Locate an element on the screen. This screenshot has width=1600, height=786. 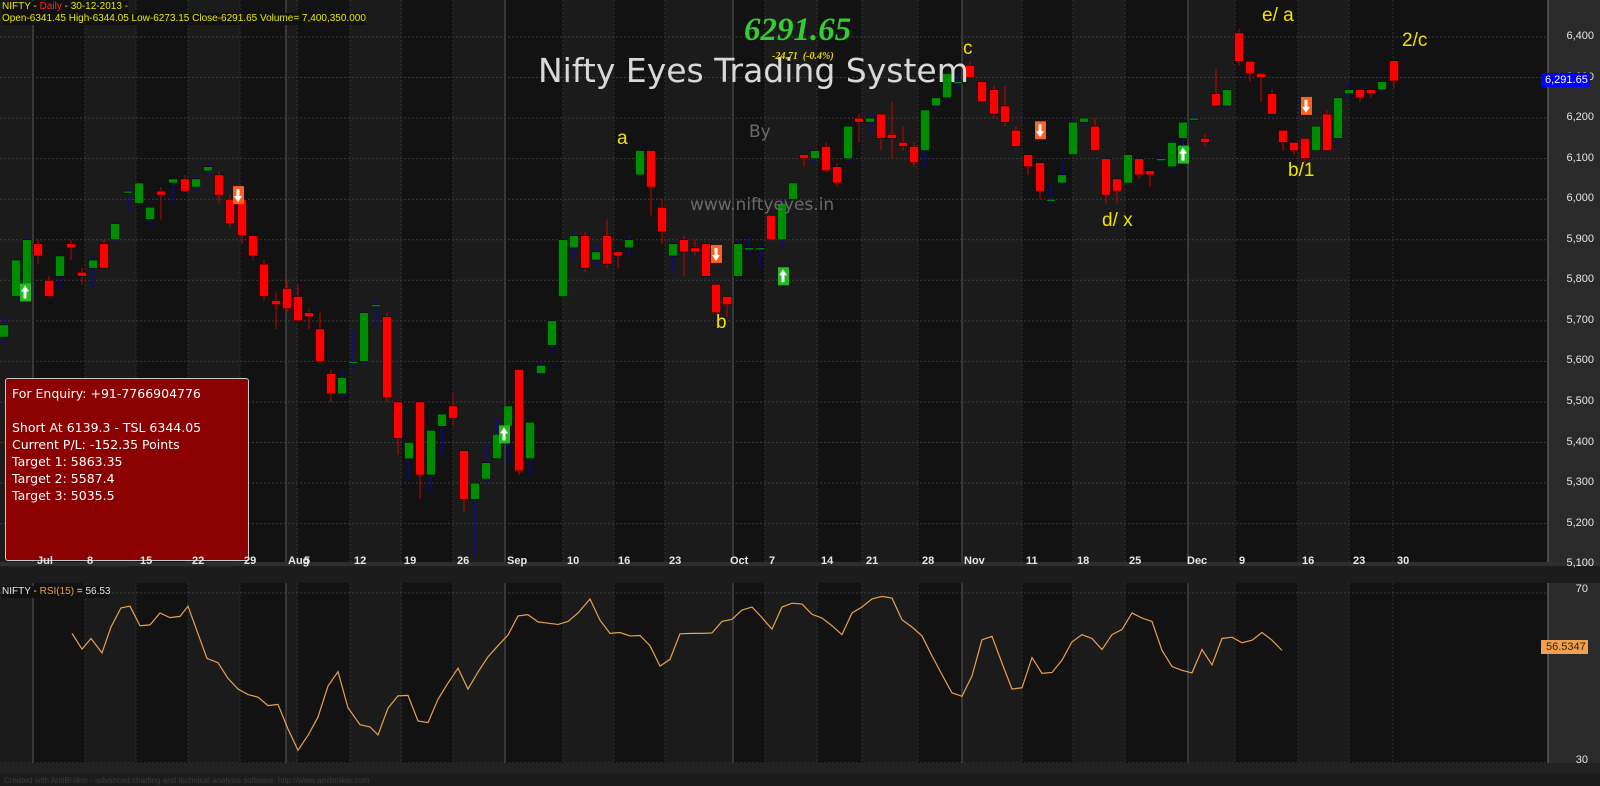
rsi-axis-30: 30 is located at coordinates (1581, 760).